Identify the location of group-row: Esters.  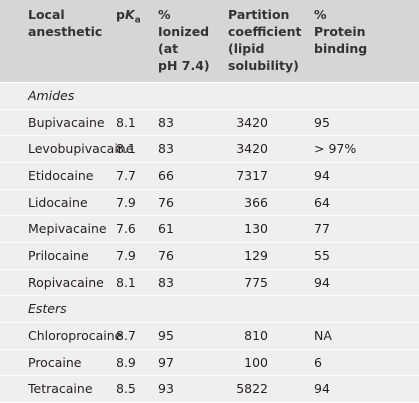
(209, 308).